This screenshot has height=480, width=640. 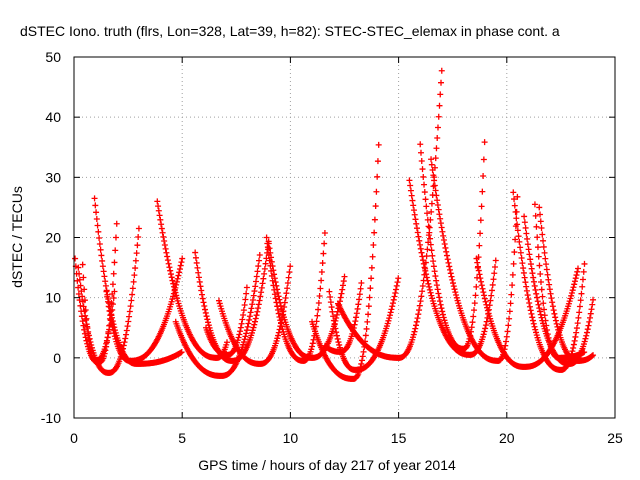 What do you see at coordinates (17, 237) in the screenshot?
I see `y-axis-label: dSTEC / TECUs` at bounding box center [17, 237].